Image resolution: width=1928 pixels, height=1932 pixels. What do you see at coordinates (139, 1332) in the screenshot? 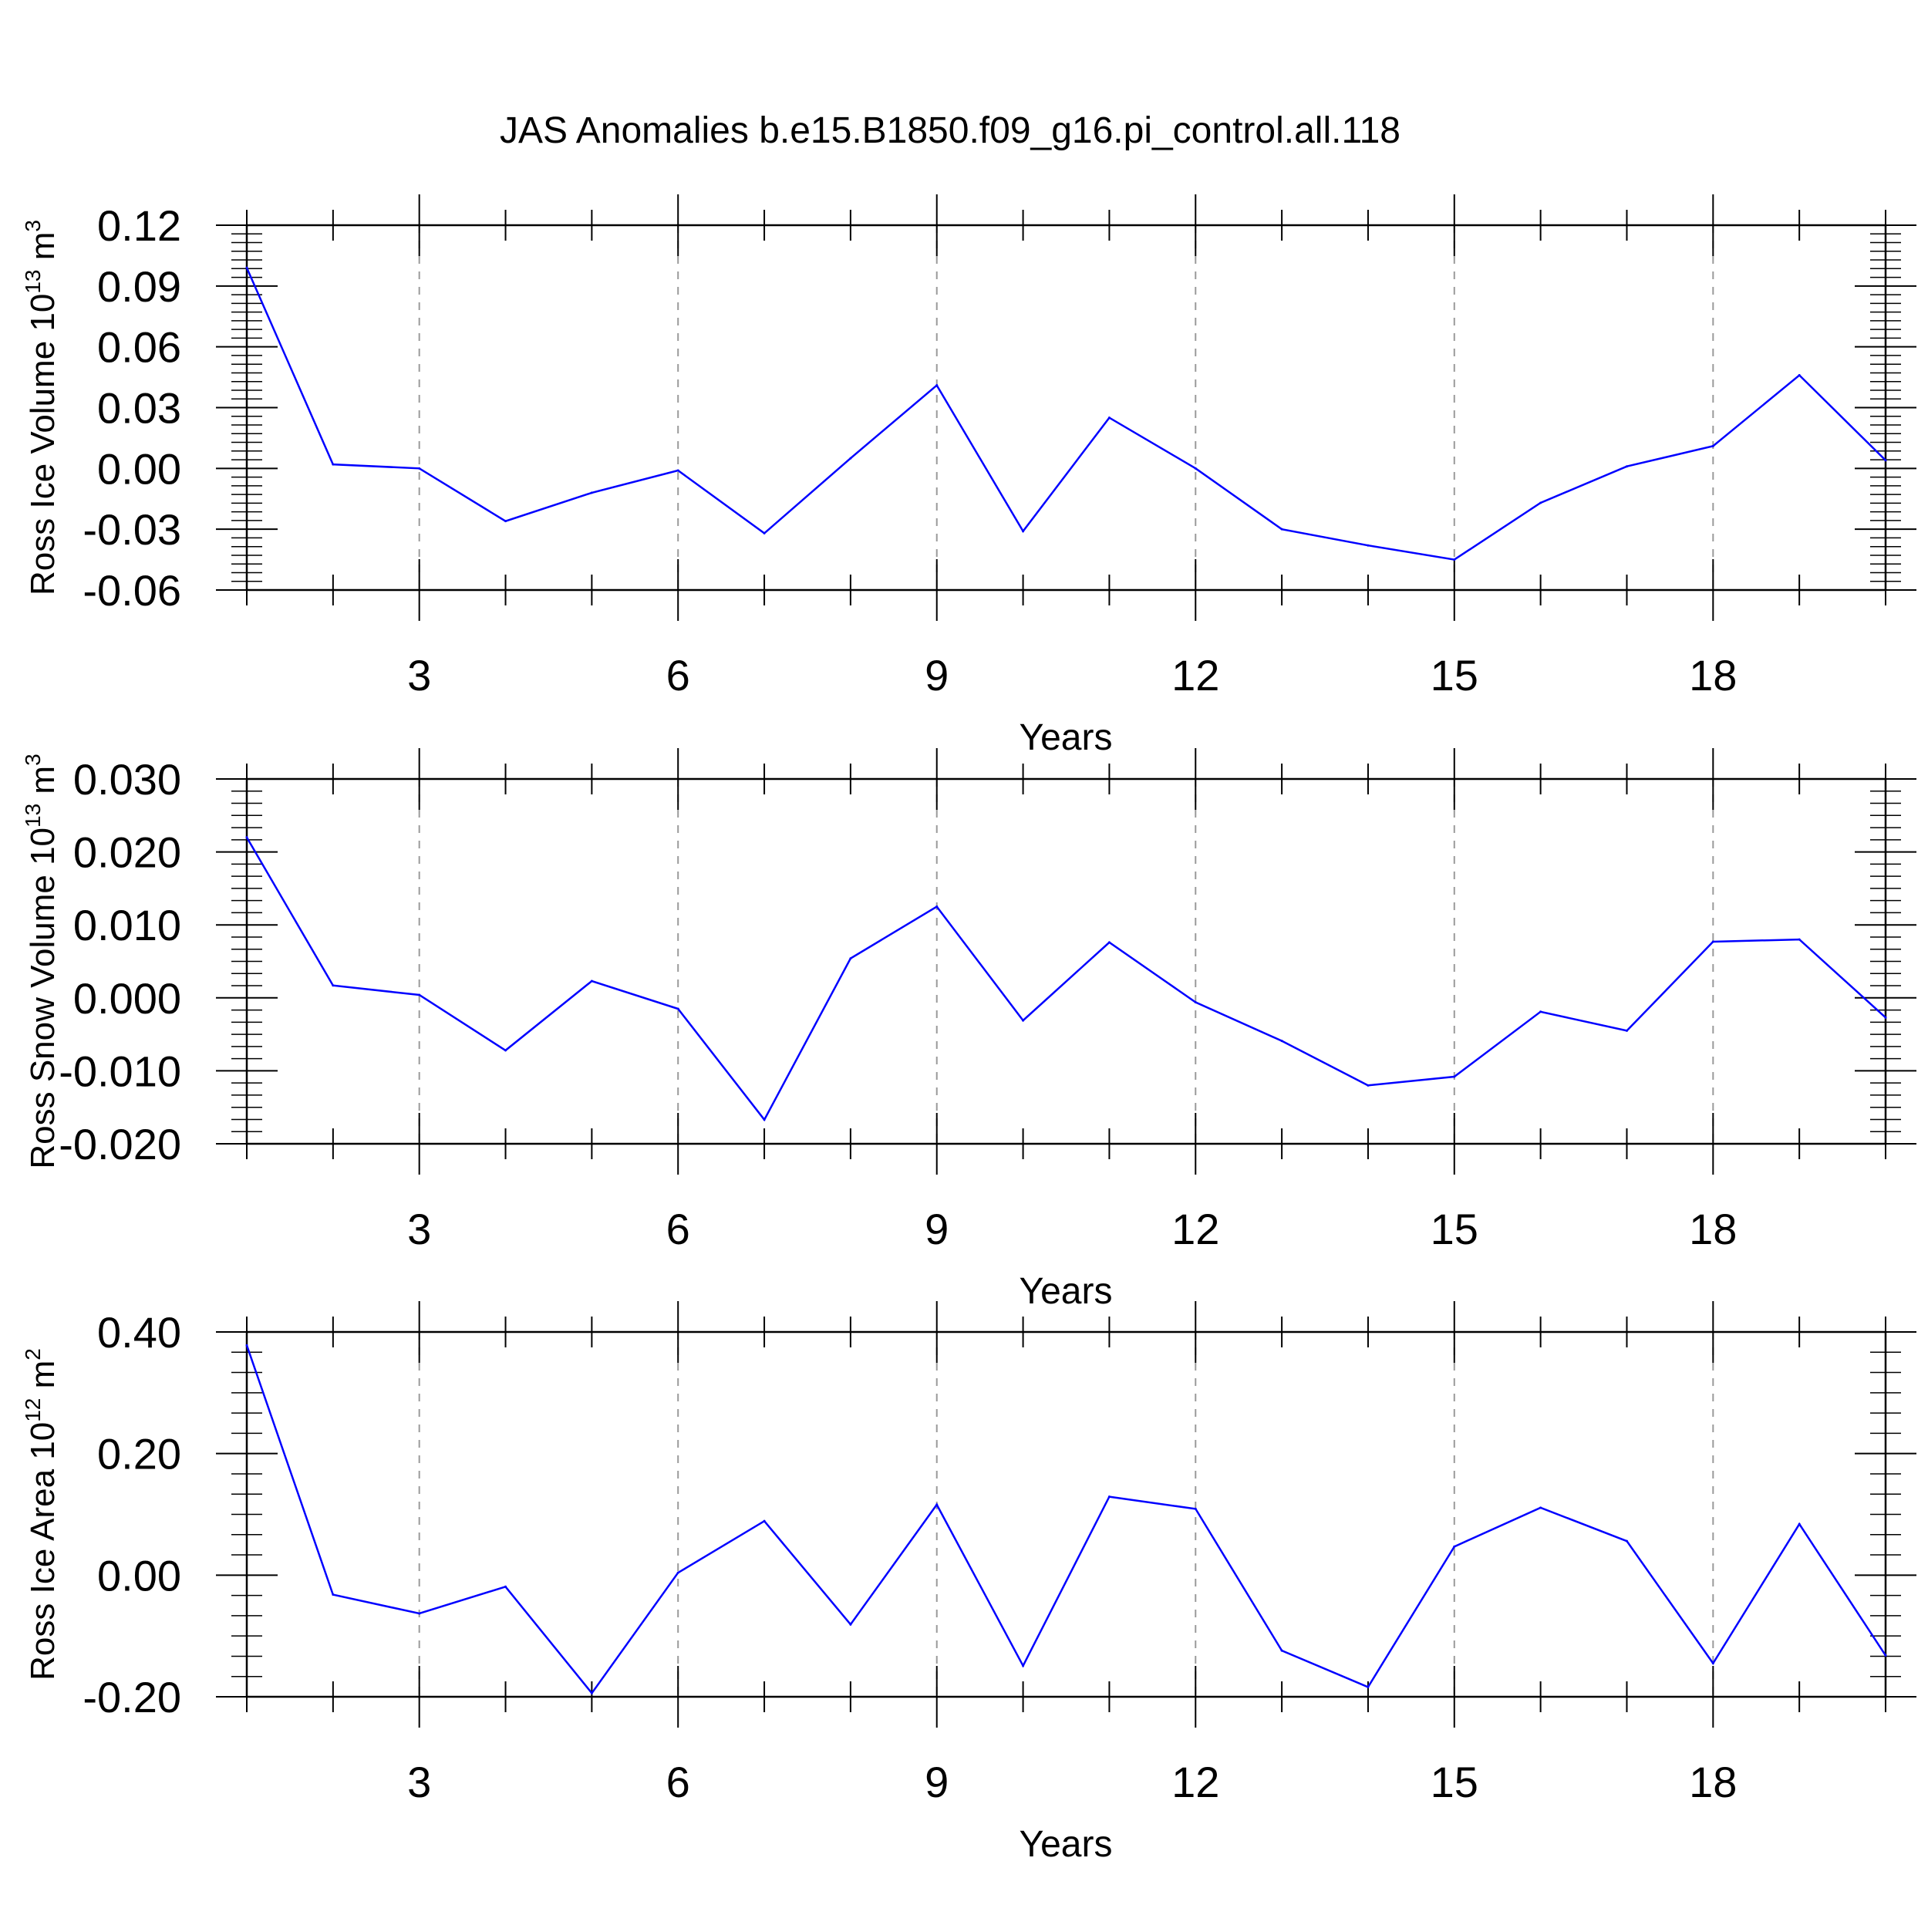
I see `y-tick-label: 0.40` at bounding box center [139, 1332].